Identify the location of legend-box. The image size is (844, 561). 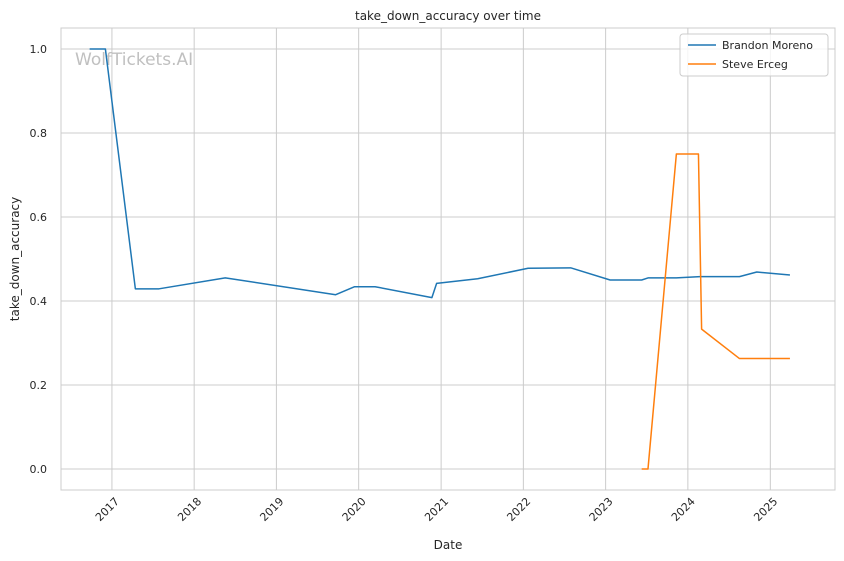
(754, 55).